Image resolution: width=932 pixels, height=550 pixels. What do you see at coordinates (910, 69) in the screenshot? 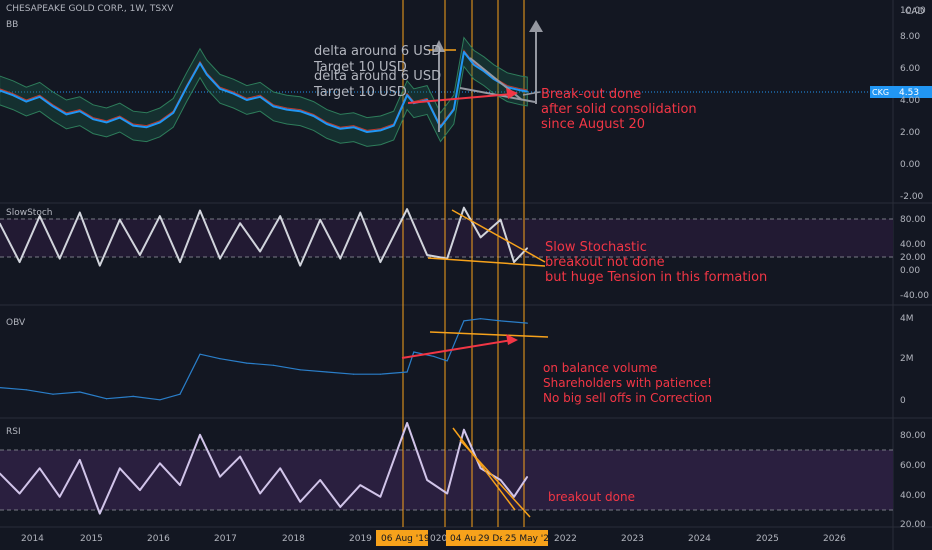
I see `price-y-tick: 6.00` at bounding box center [910, 69].